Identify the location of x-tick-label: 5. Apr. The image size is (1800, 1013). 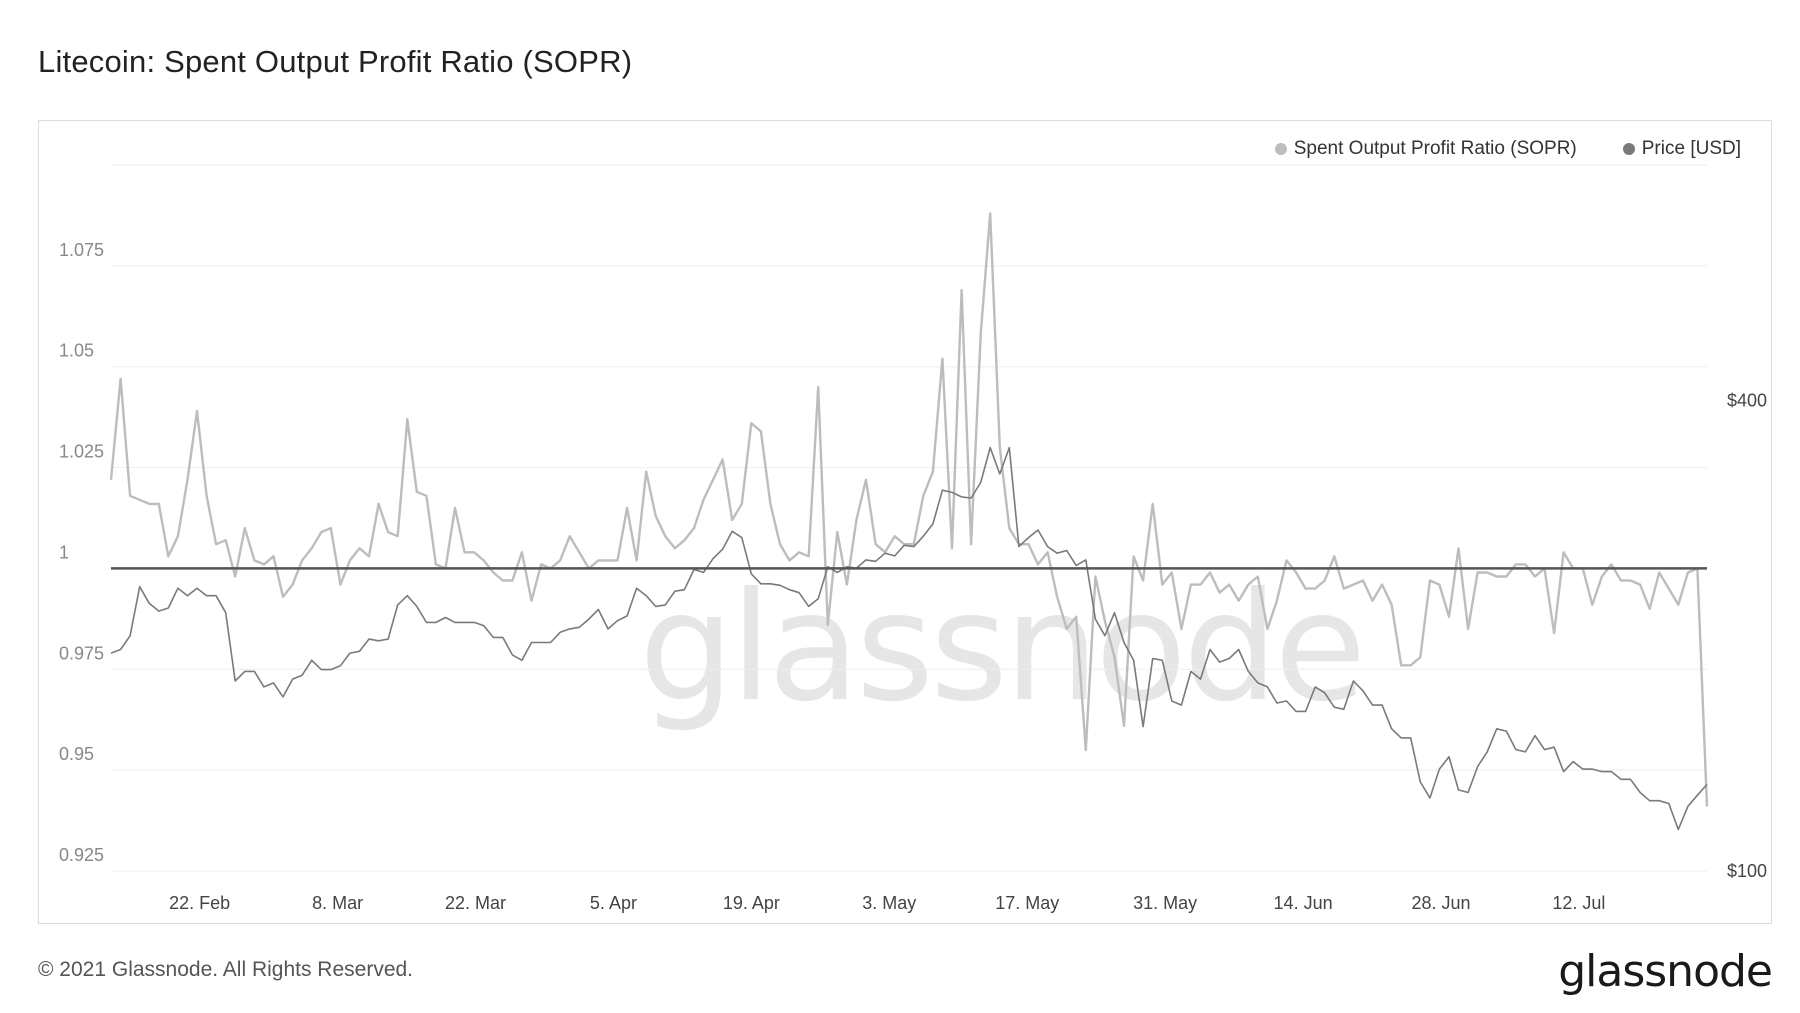
(613, 903).